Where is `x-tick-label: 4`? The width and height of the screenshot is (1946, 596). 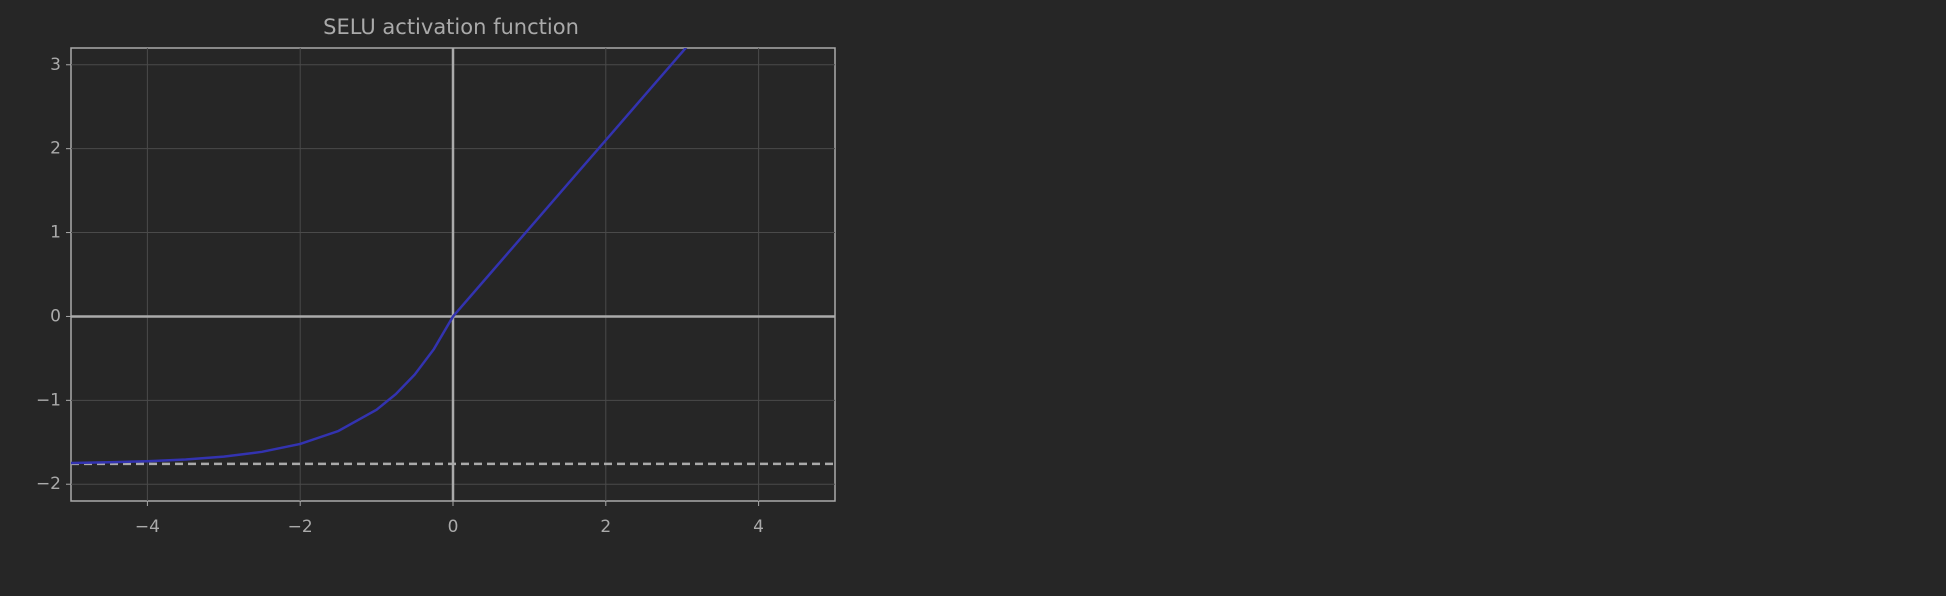 x-tick-label: 4 is located at coordinates (758, 527).